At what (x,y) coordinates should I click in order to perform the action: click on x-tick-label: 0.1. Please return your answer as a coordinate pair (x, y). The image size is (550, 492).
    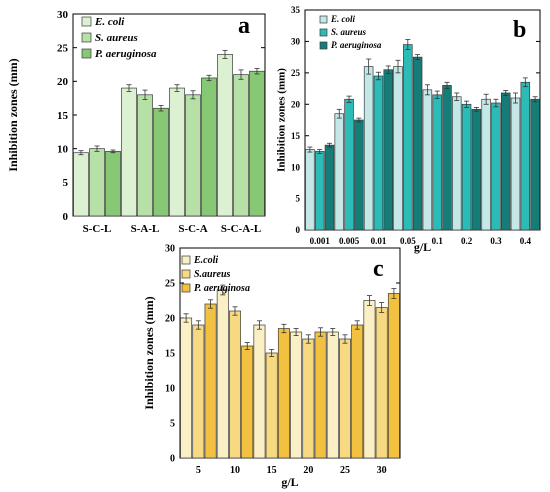
    Looking at the image, I should click on (438, 241).